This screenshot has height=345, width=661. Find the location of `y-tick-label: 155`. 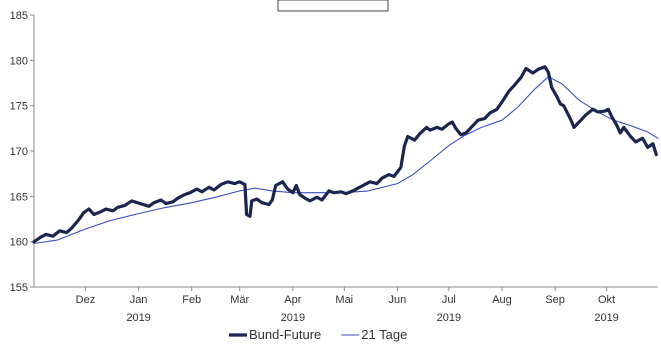

y-tick-label: 155 is located at coordinates (19, 288).